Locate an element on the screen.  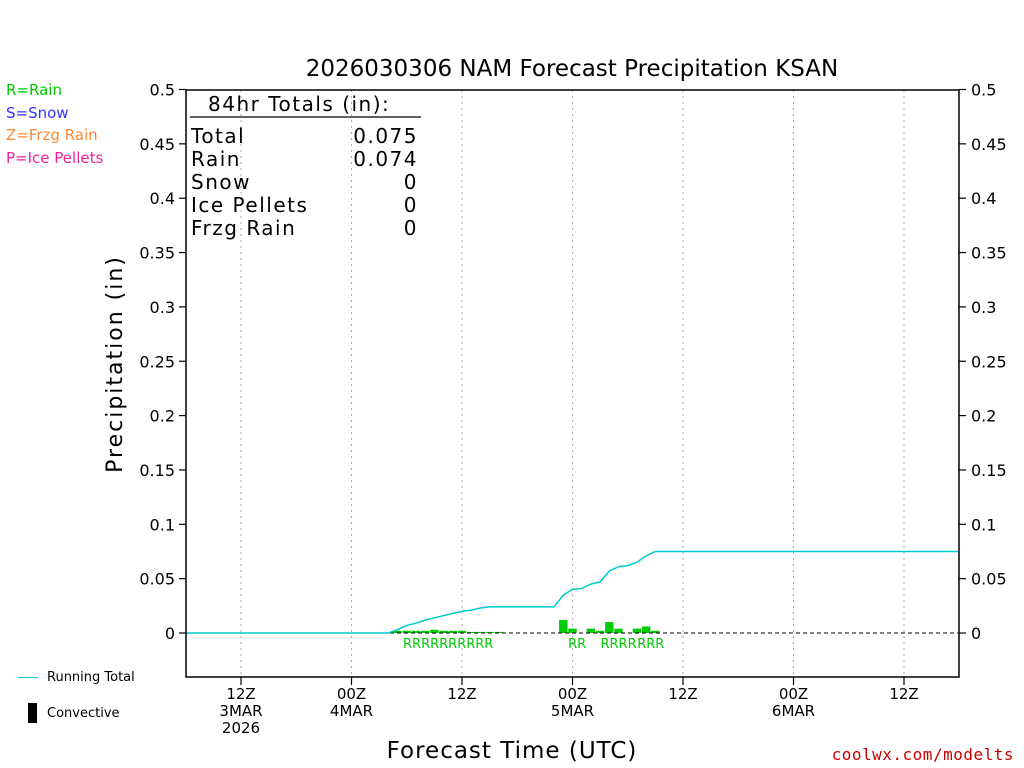
legend-snow: S=Snow is located at coordinates (37, 113).